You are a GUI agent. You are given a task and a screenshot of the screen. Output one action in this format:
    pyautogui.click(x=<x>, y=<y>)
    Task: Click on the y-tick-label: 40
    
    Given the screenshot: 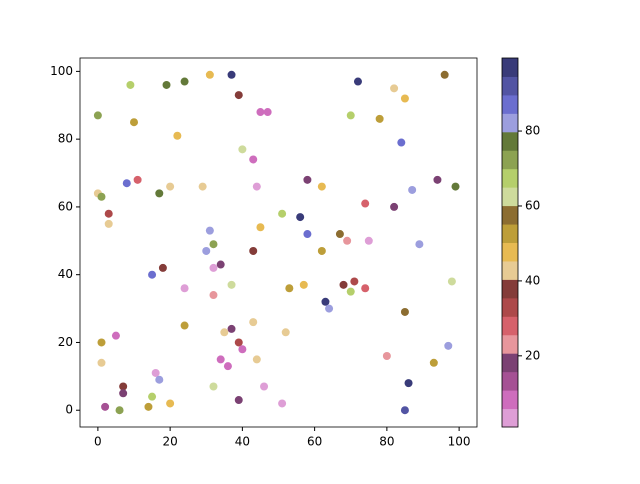 What is the action you would take?
    pyautogui.click(x=65, y=274)
    